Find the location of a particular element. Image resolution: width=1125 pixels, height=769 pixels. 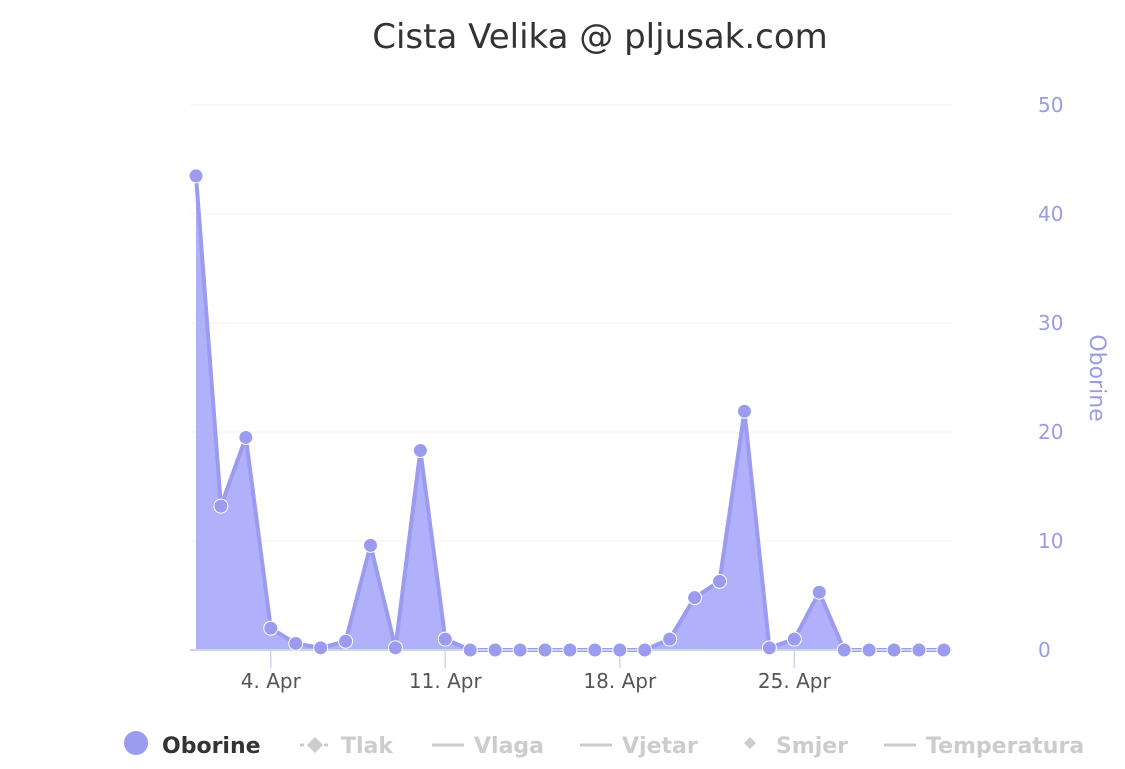

legend-label: Smjer is located at coordinates (812, 746).